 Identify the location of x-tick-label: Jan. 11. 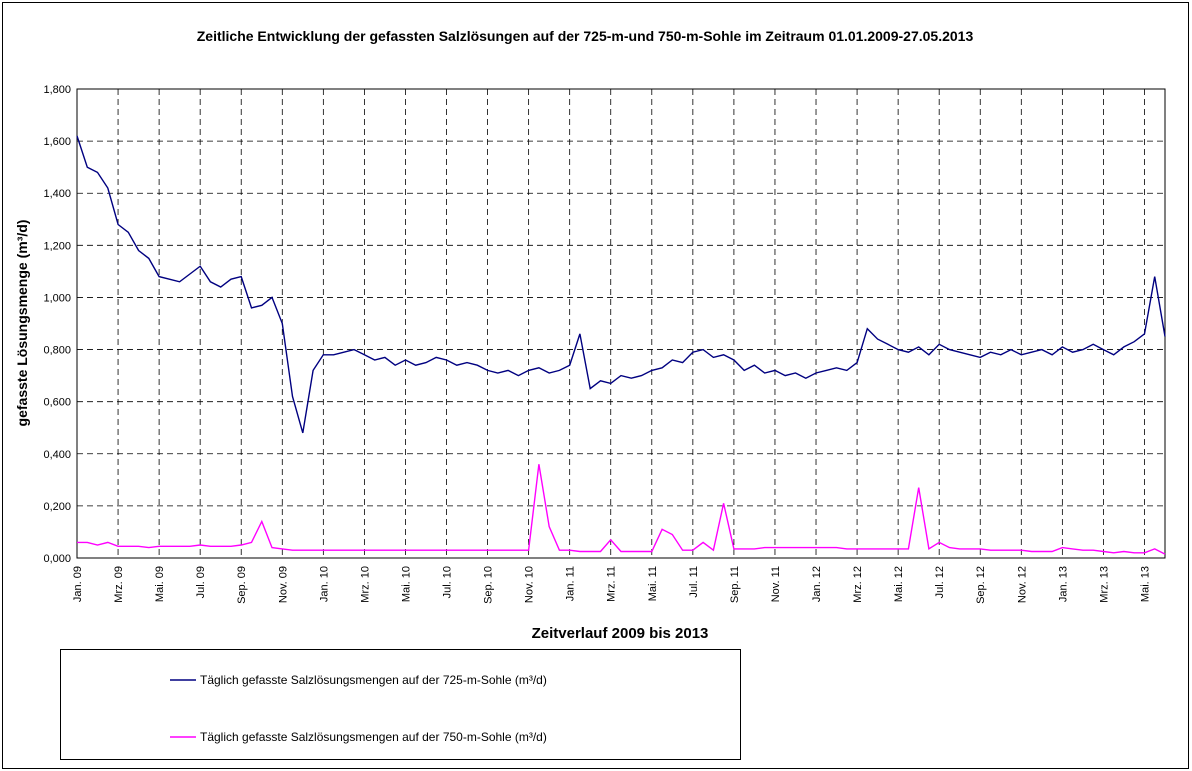
(571, 583).